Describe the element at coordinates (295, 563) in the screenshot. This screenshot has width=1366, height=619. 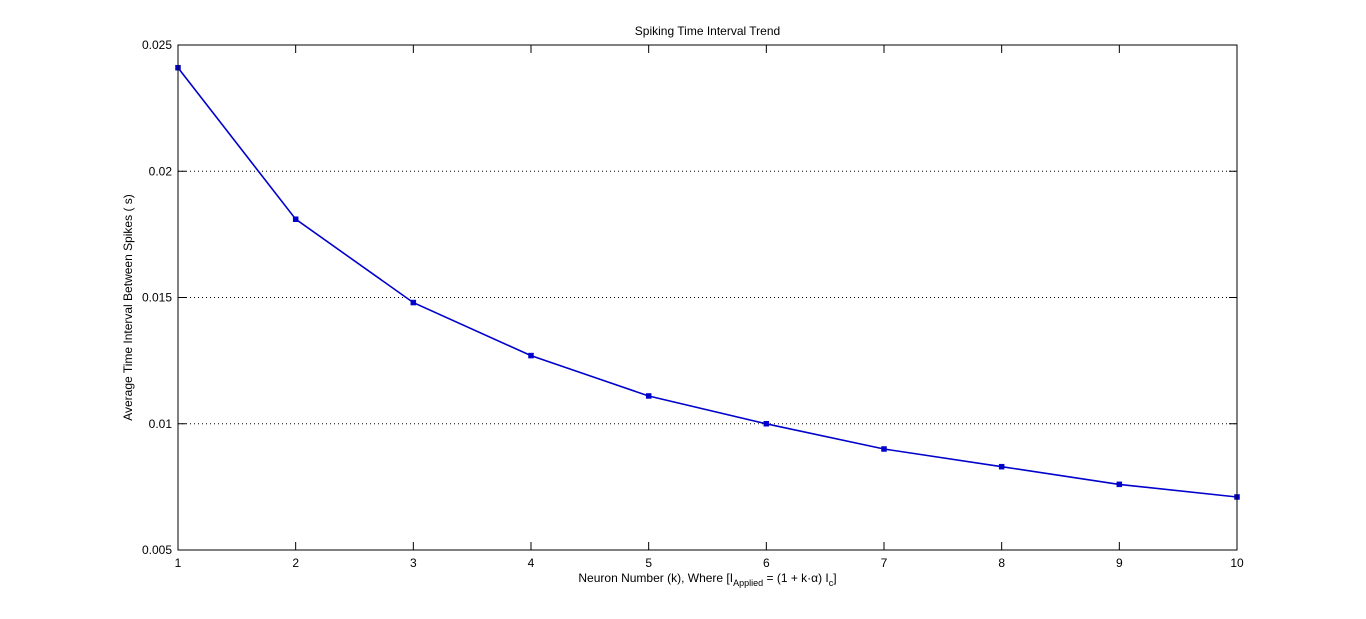
I see `x-tick-label: 2` at that location.